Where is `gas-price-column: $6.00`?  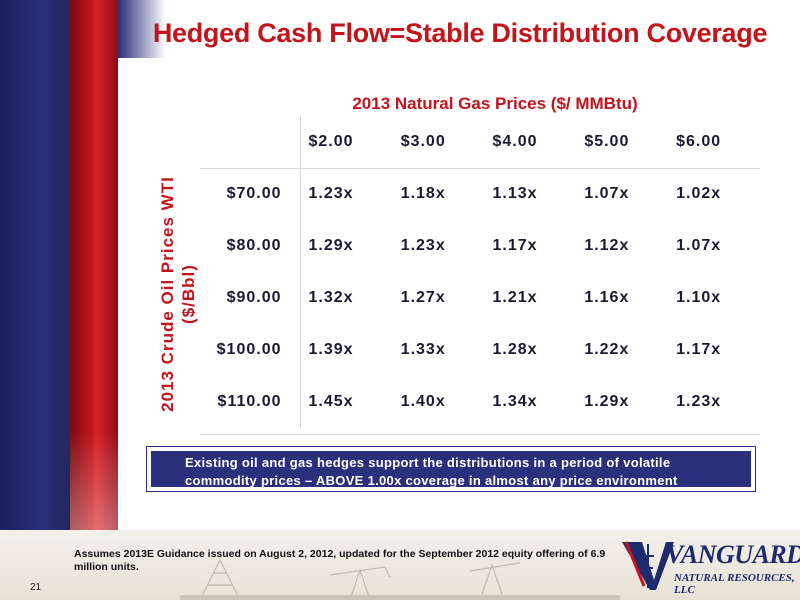
gas-price-column: $6.00 is located at coordinates (714, 142).